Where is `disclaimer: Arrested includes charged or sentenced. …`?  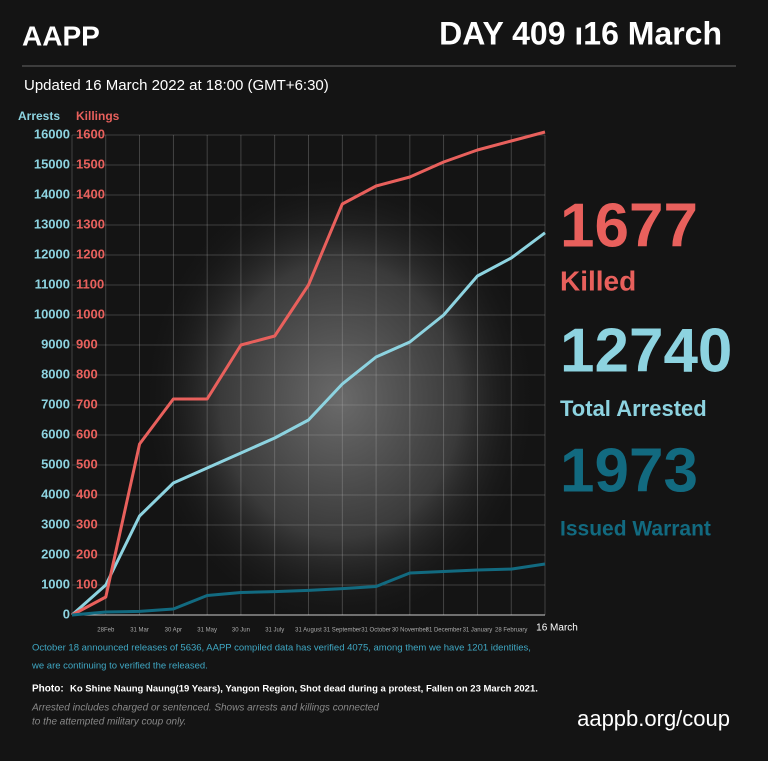 disclaimer: Arrested includes charged or sentenced. … is located at coordinates (205, 708).